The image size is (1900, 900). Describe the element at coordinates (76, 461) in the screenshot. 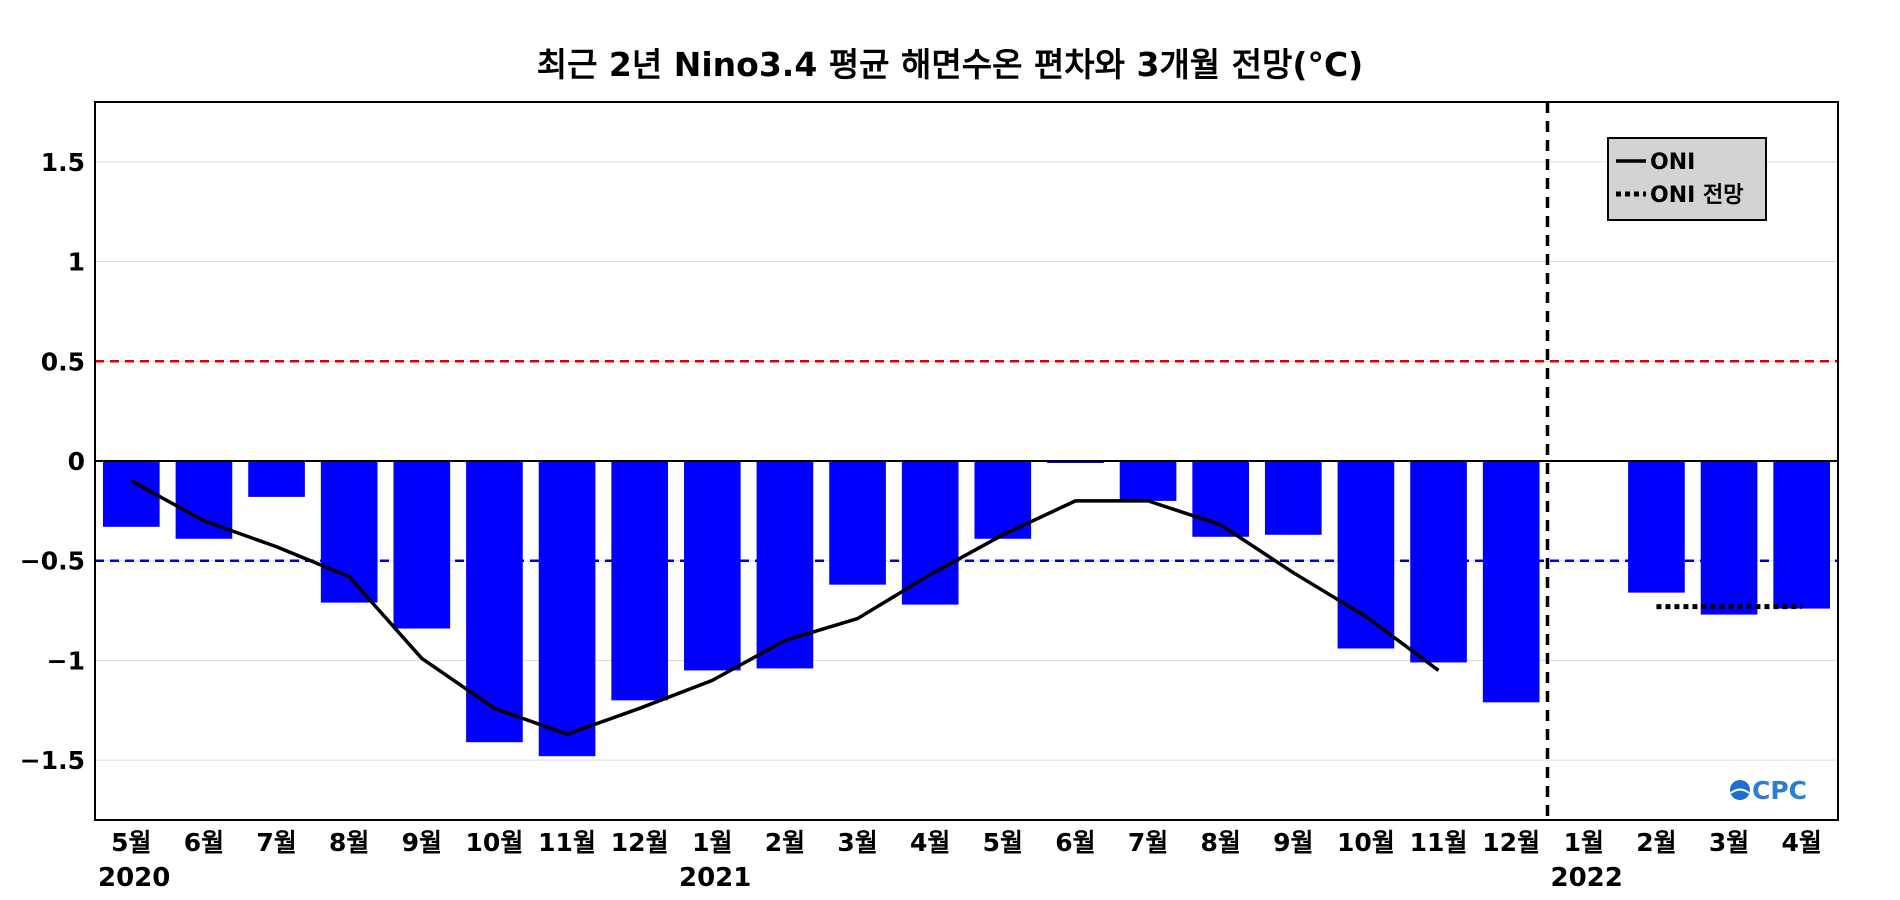

I see `y-tick-label: 0` at that location.